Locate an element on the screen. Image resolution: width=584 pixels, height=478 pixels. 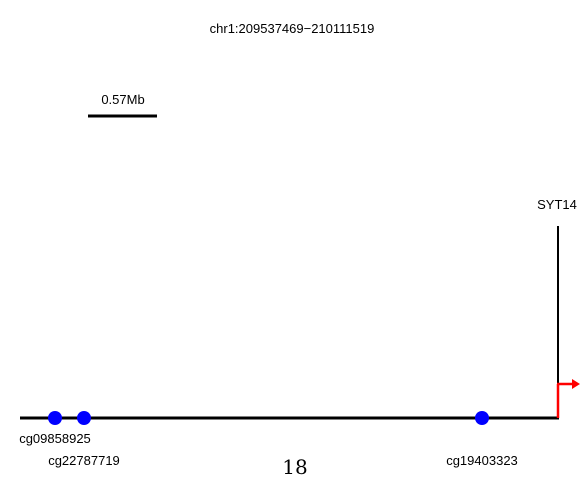
tss-arrow-icon is located at coordinates (568, 398).